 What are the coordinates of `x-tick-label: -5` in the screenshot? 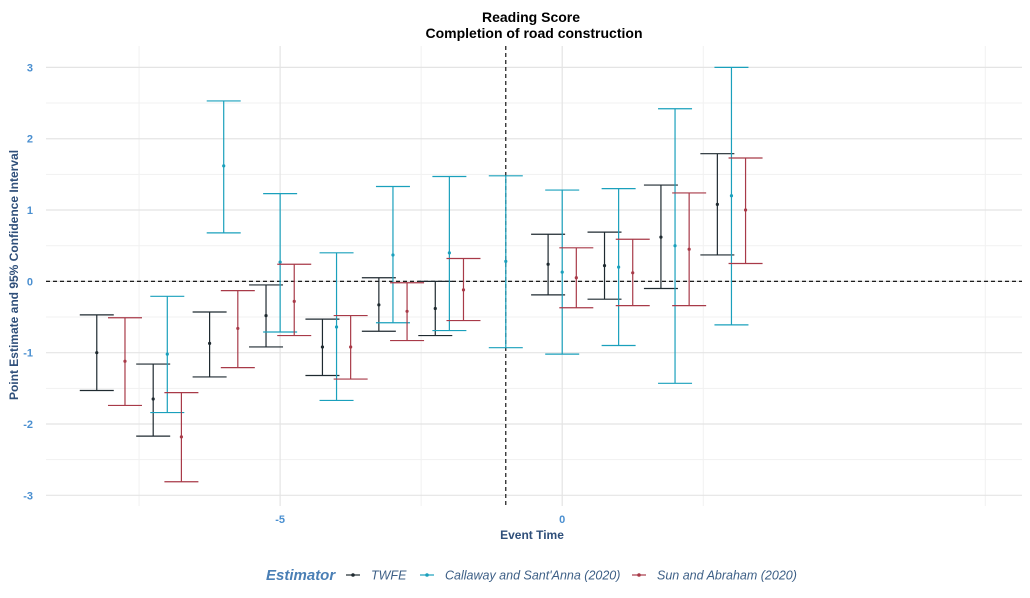 It's located at (280, 520).